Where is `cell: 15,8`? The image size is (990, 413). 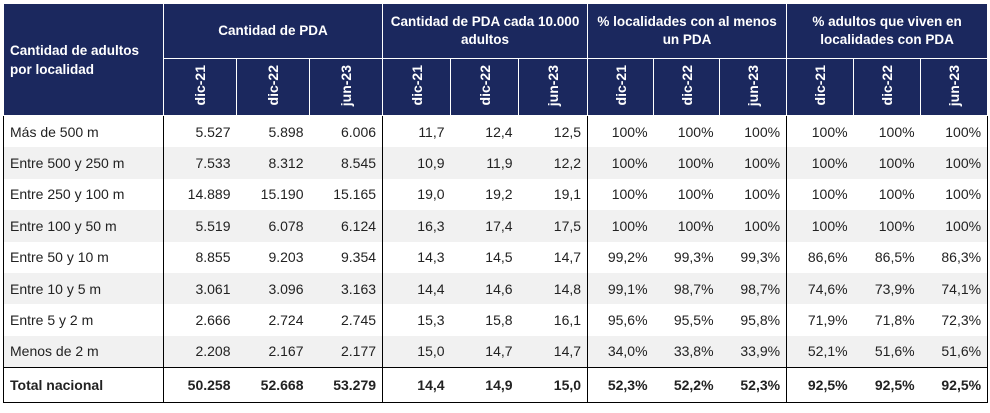
cell: 15,8 is located at coordinates (499, 320).